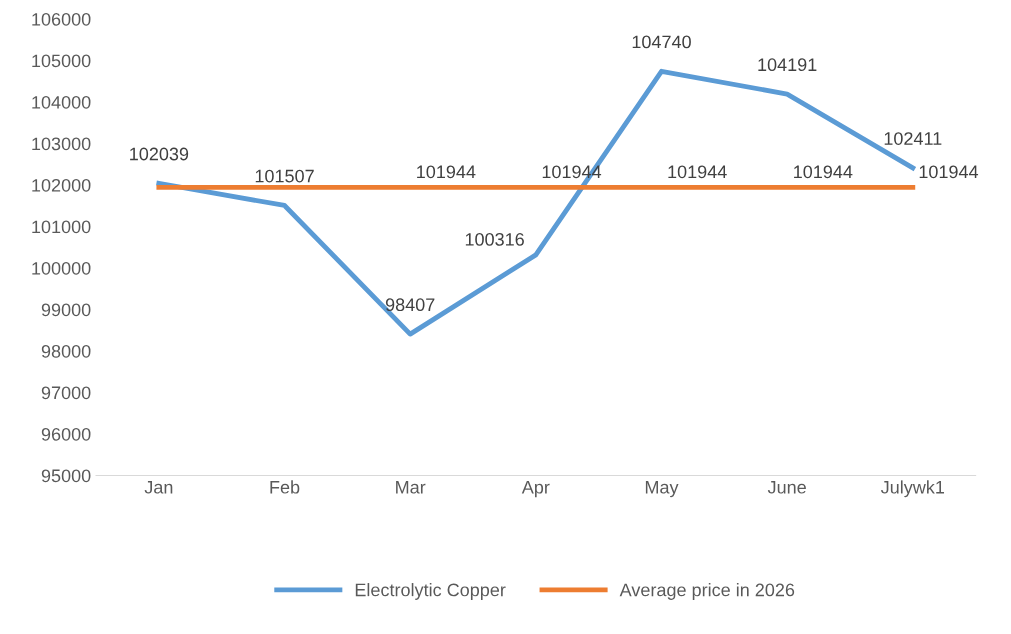 Image resolution: width=1011 pixels, height=634 pixels. Describe the element at coordinates (66, 434) in the screenshot. I see `y-tick-label: 96000` at that location.